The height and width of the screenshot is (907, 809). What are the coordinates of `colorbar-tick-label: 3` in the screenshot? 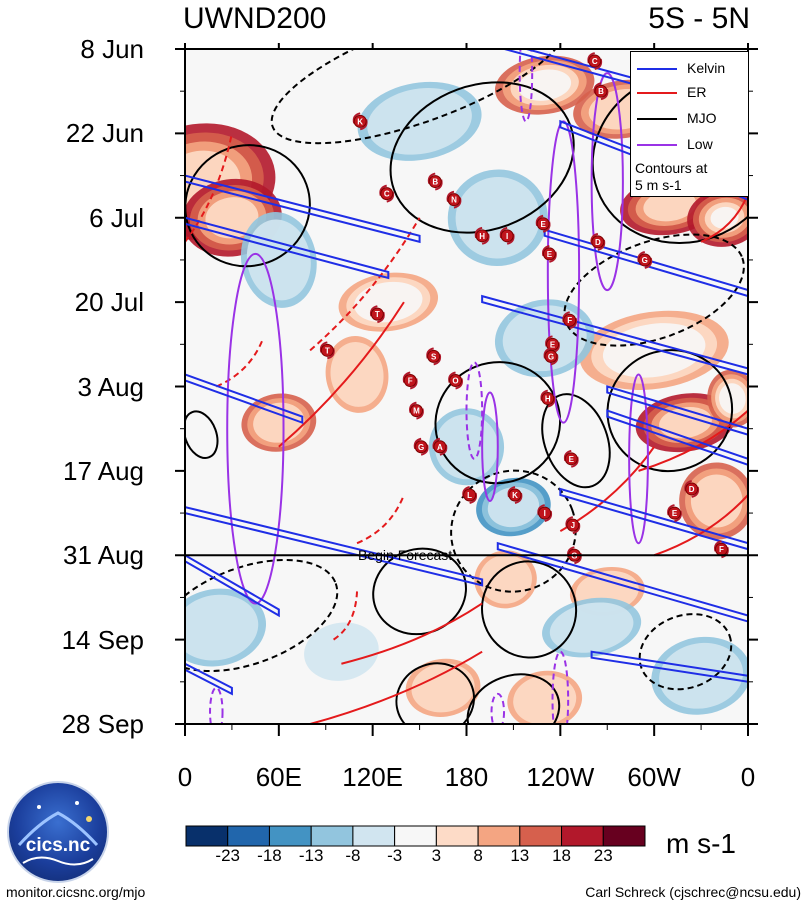 It's located at (436, 855).